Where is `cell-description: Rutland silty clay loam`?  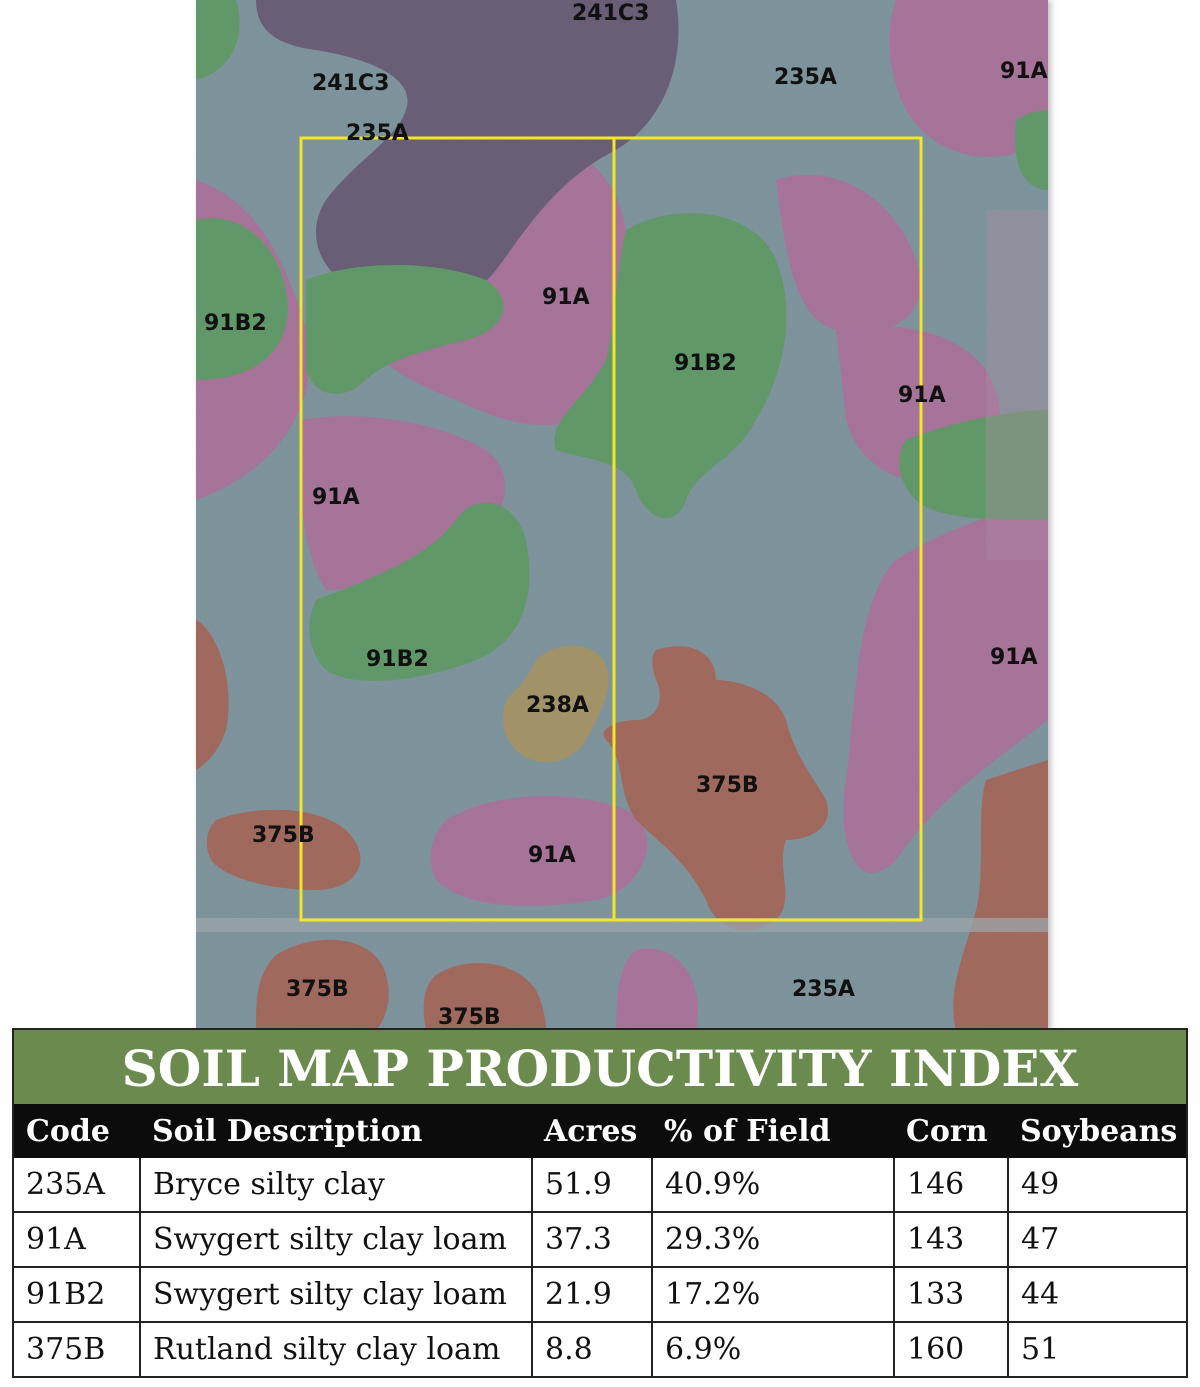 cell-description: Rutland silty clay loam is located at coordinates (336, 1349).